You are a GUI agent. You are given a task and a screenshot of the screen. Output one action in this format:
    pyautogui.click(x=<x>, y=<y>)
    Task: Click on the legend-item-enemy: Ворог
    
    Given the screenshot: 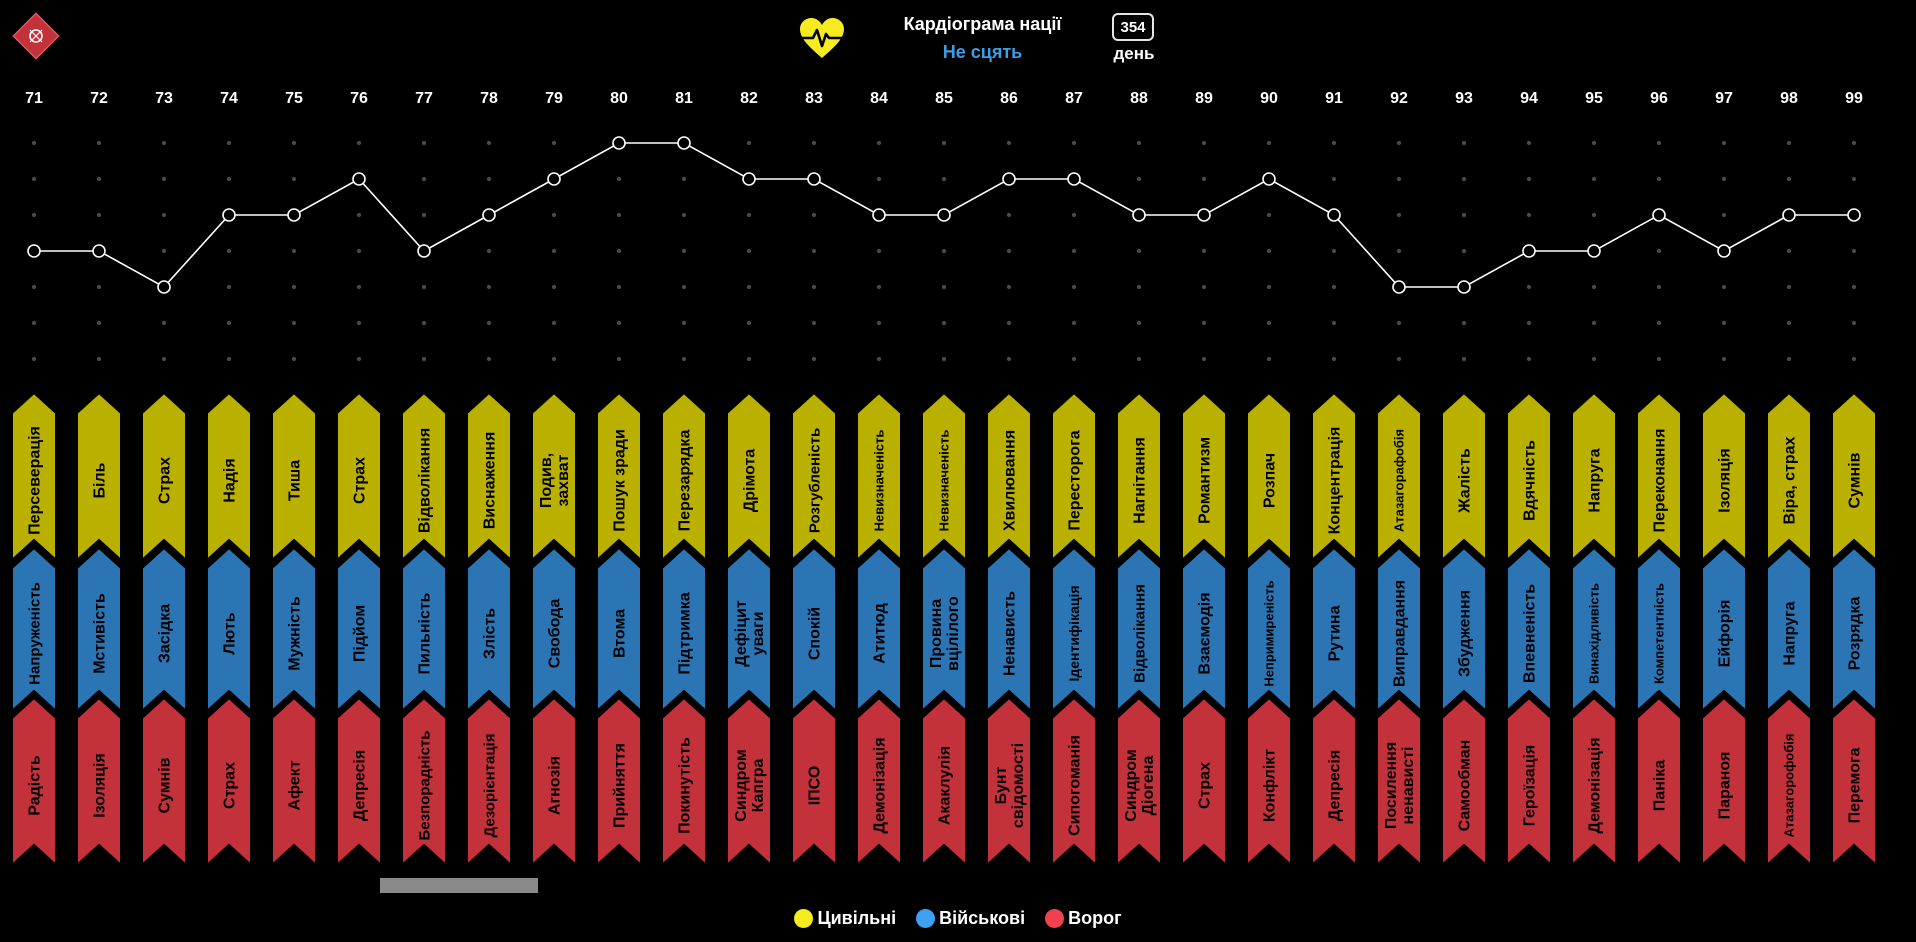 What is the action you would take?
    pyautogui.click(x=1083, y=918)
    